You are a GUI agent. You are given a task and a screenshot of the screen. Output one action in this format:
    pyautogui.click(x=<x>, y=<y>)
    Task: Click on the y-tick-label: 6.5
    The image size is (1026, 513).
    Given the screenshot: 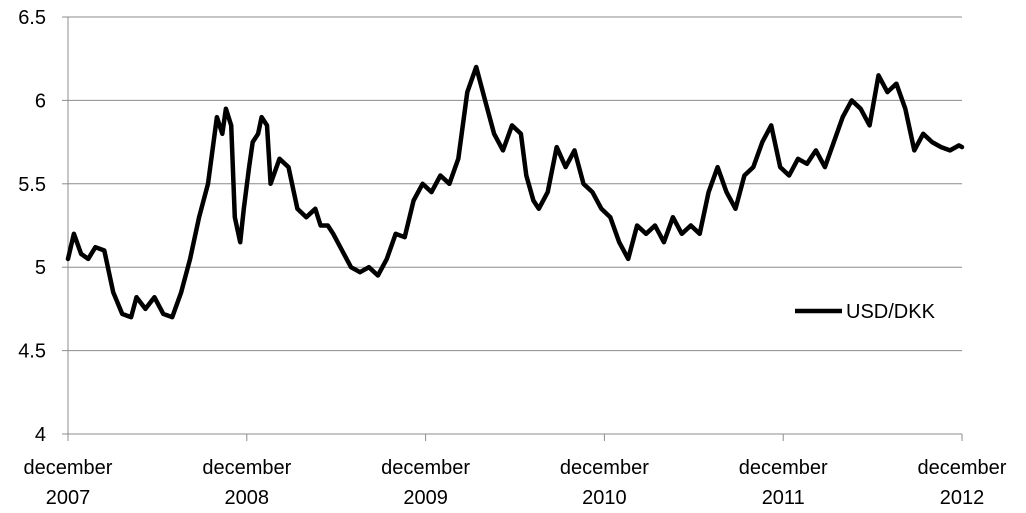 What is the action you would take?
    pyautogui.click(x=32, y=18)
    